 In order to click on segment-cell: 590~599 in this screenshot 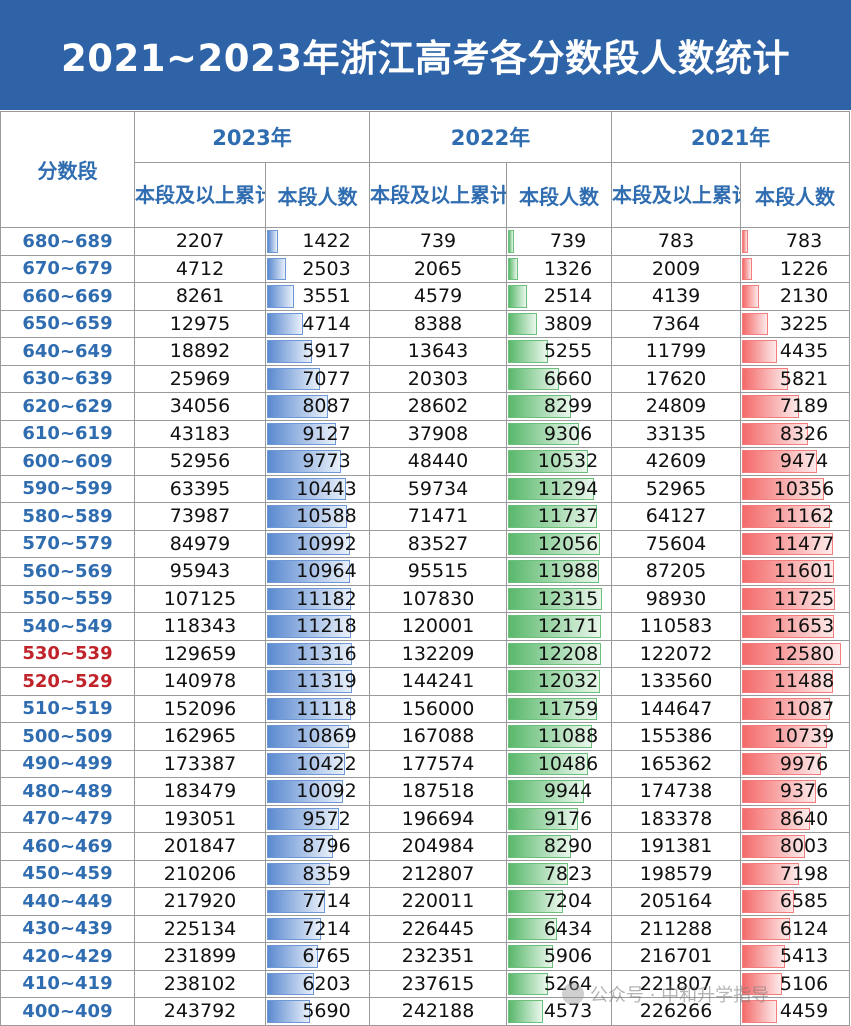, I will do `click(67, 488)`.